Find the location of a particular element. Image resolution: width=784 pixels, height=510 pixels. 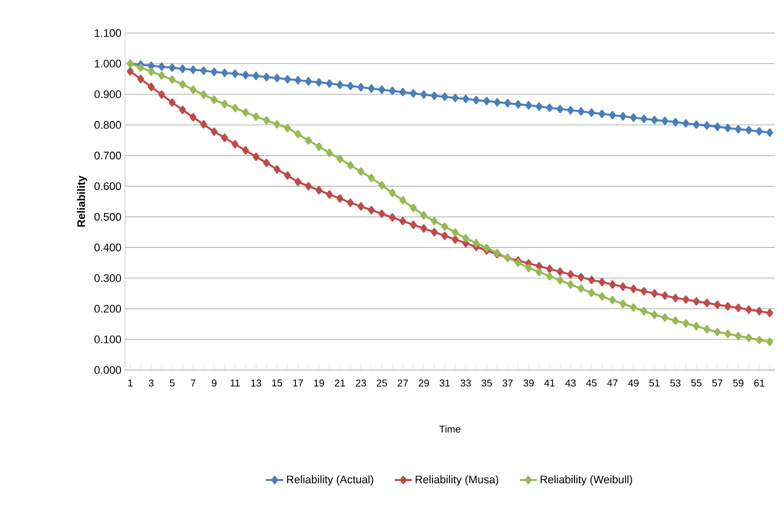

x-tick-label: 41 is located at coordinates (549, 382).